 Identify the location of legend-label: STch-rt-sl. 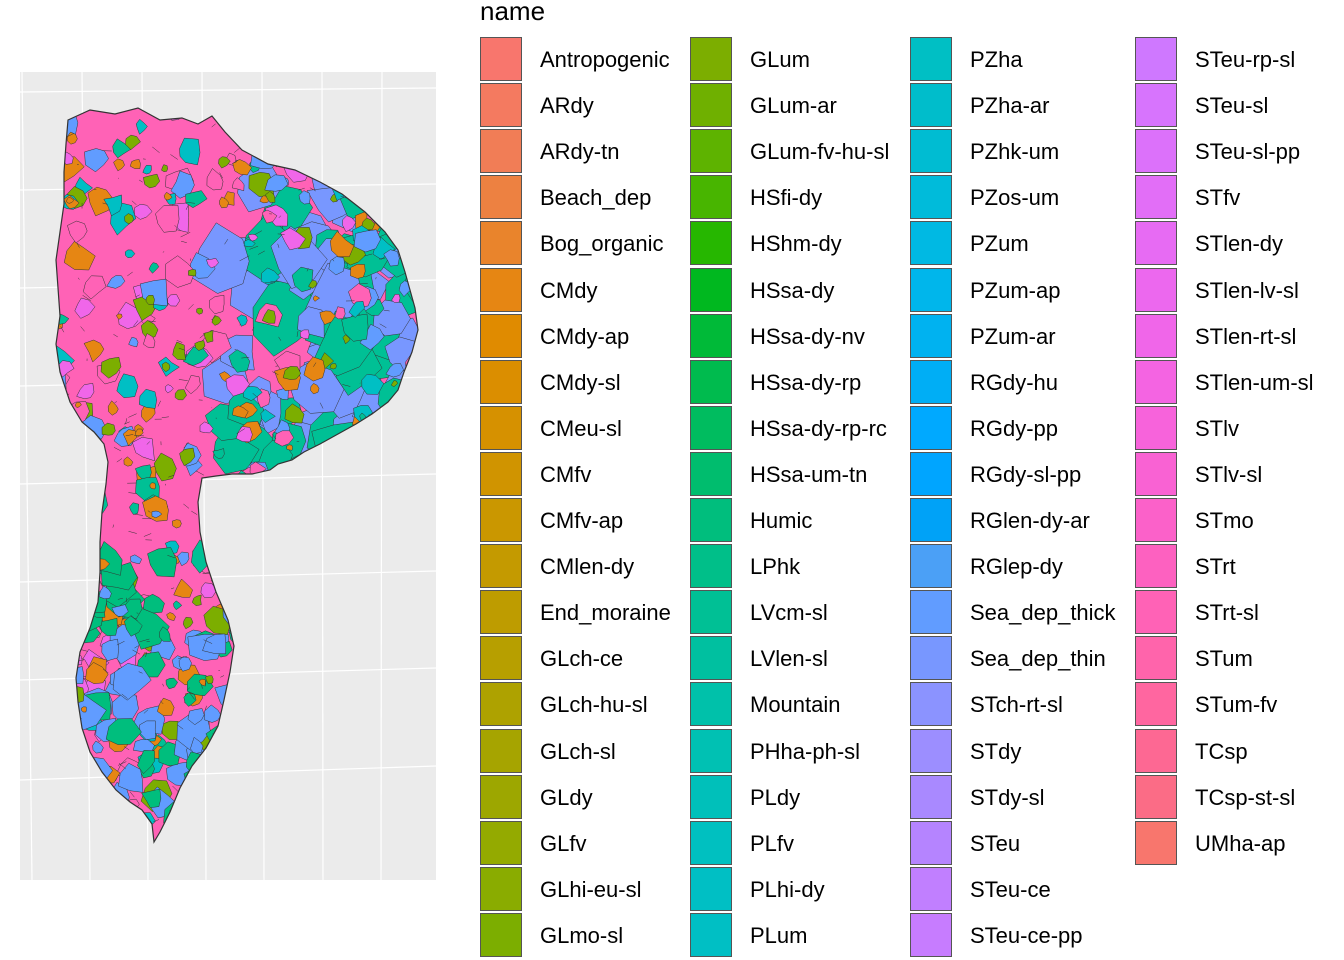
(1016, 705).